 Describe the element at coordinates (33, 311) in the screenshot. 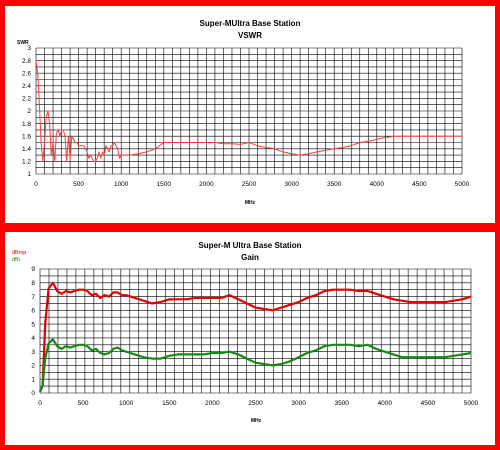

I see `y-tick-label: 6` at that location.